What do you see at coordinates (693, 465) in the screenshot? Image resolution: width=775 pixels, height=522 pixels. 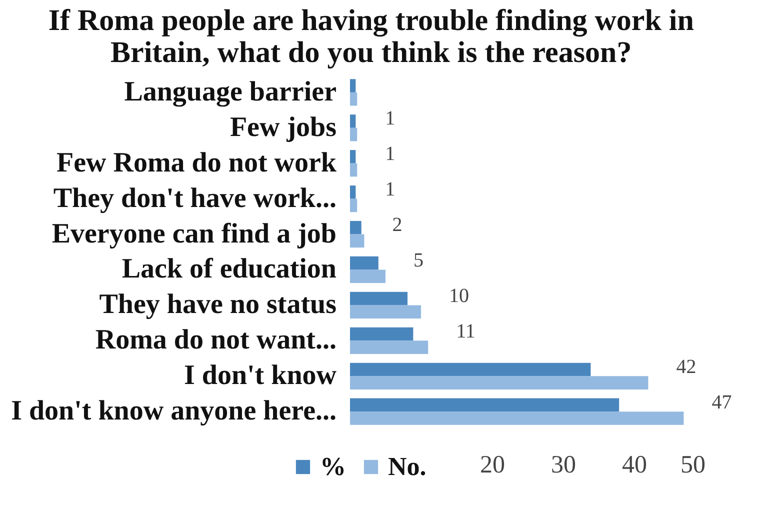 I see `x-tick-label: 50` at bounding box center [693, 465].